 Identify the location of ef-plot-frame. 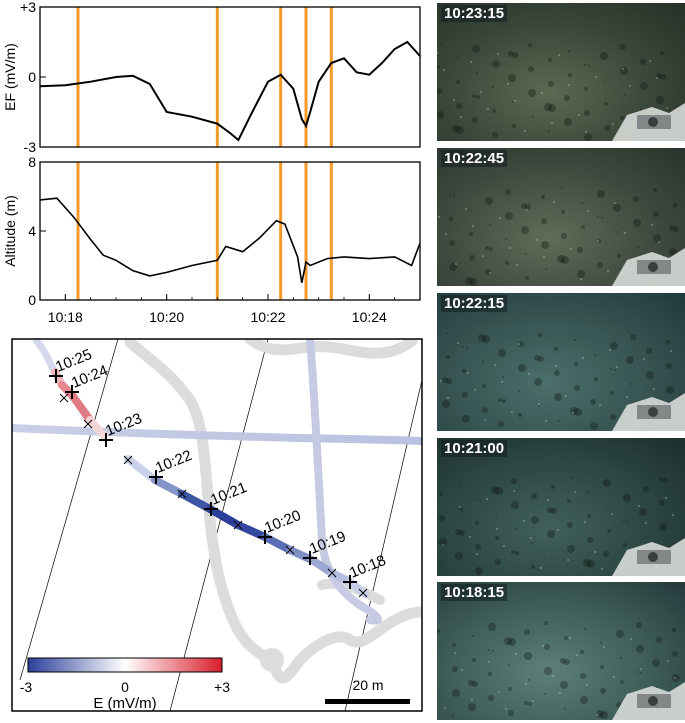
(230, 77).